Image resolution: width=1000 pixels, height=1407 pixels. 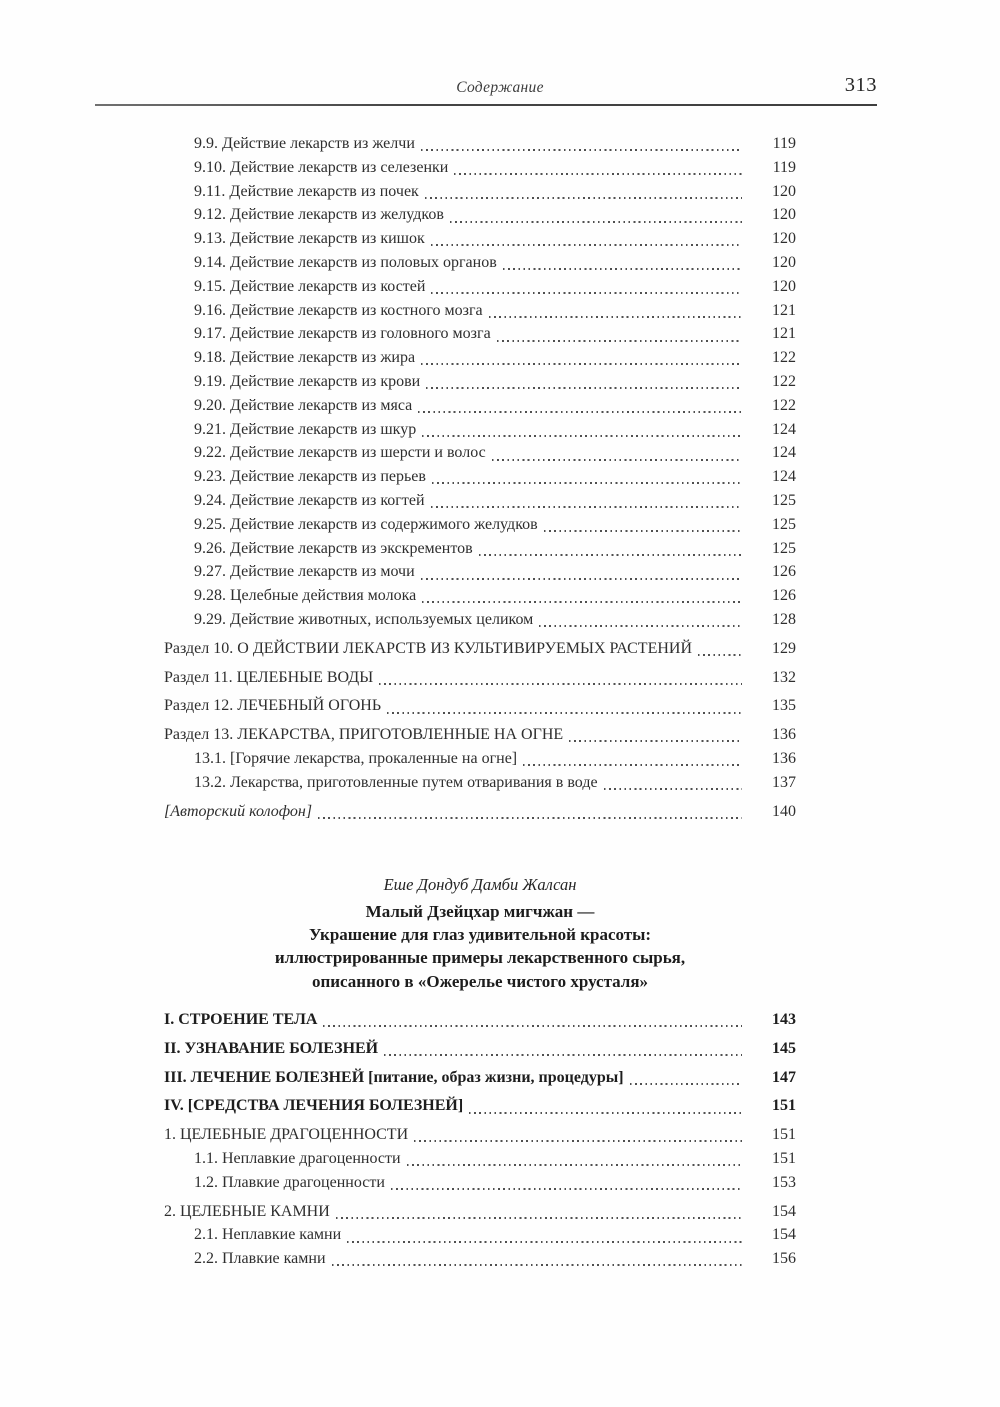 I want to click on toc-entry-label: 2.2. Плавкие камни, so click(x=260, y=1259).